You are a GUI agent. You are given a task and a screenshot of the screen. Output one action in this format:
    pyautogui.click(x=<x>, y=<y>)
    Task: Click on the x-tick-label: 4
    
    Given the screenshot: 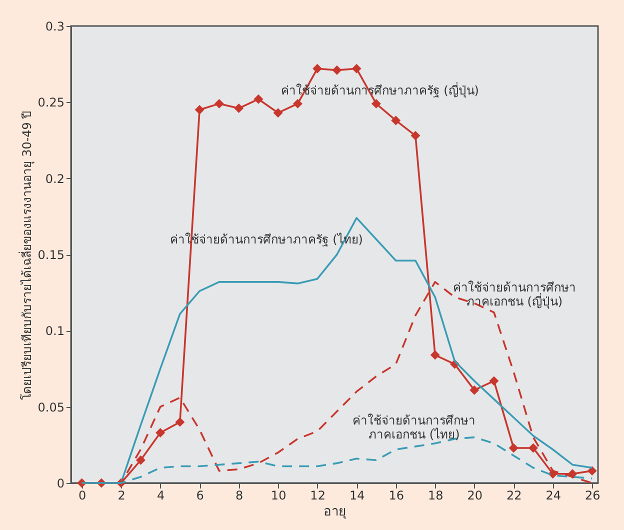 What is the action you would take?
    pyautogui.click(x=160, y=495)
    